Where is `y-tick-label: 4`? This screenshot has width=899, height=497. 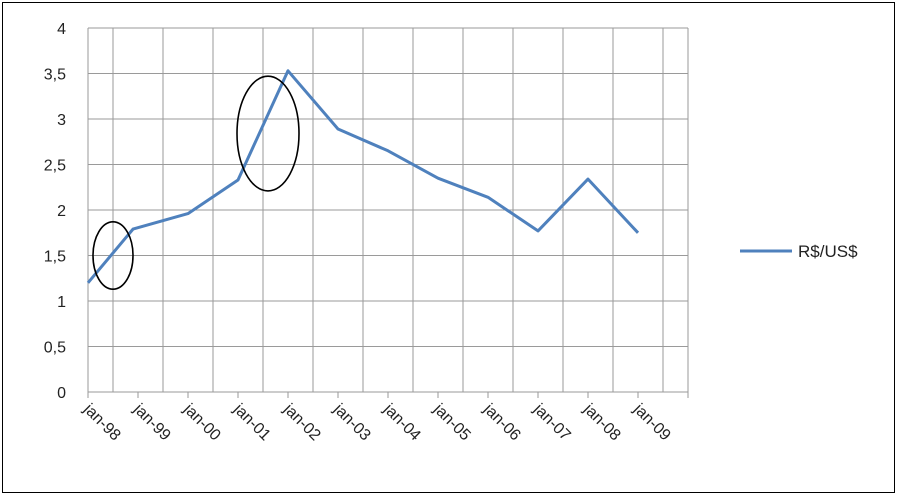
y-tick-label: 4 is located at coordinates (61, 29).